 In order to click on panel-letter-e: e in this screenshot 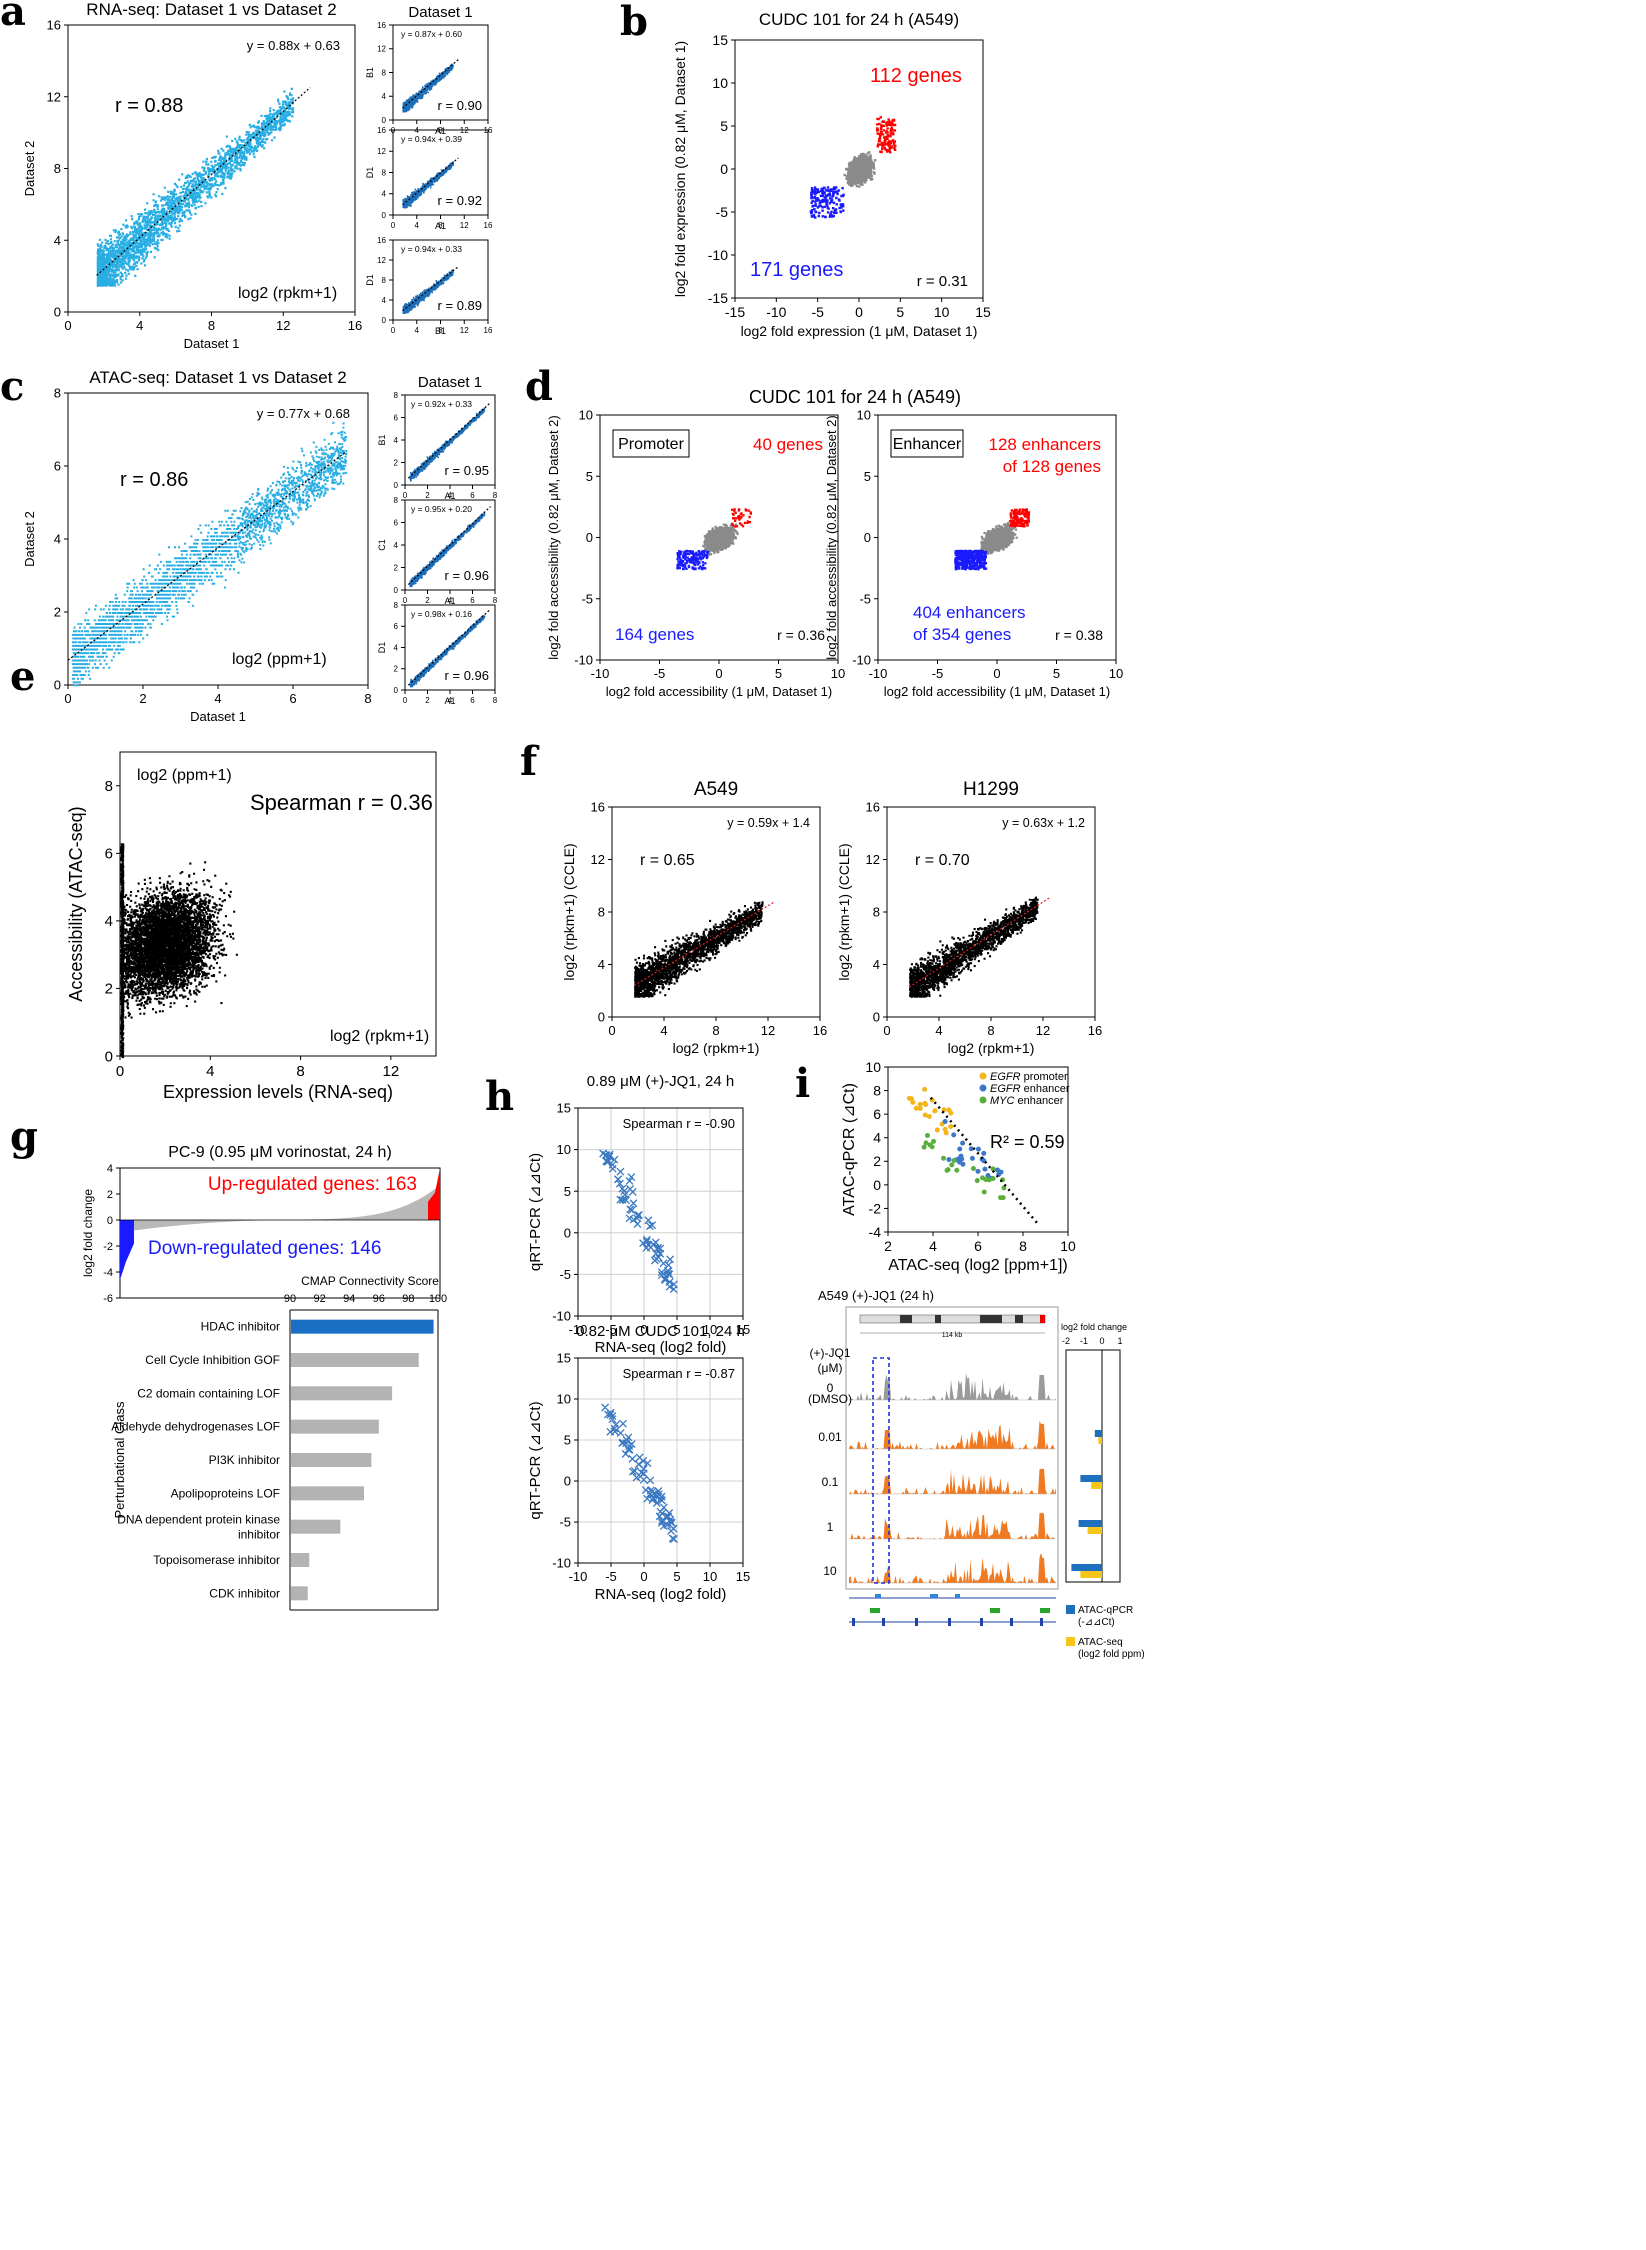, I will do `click(22, 676)`.